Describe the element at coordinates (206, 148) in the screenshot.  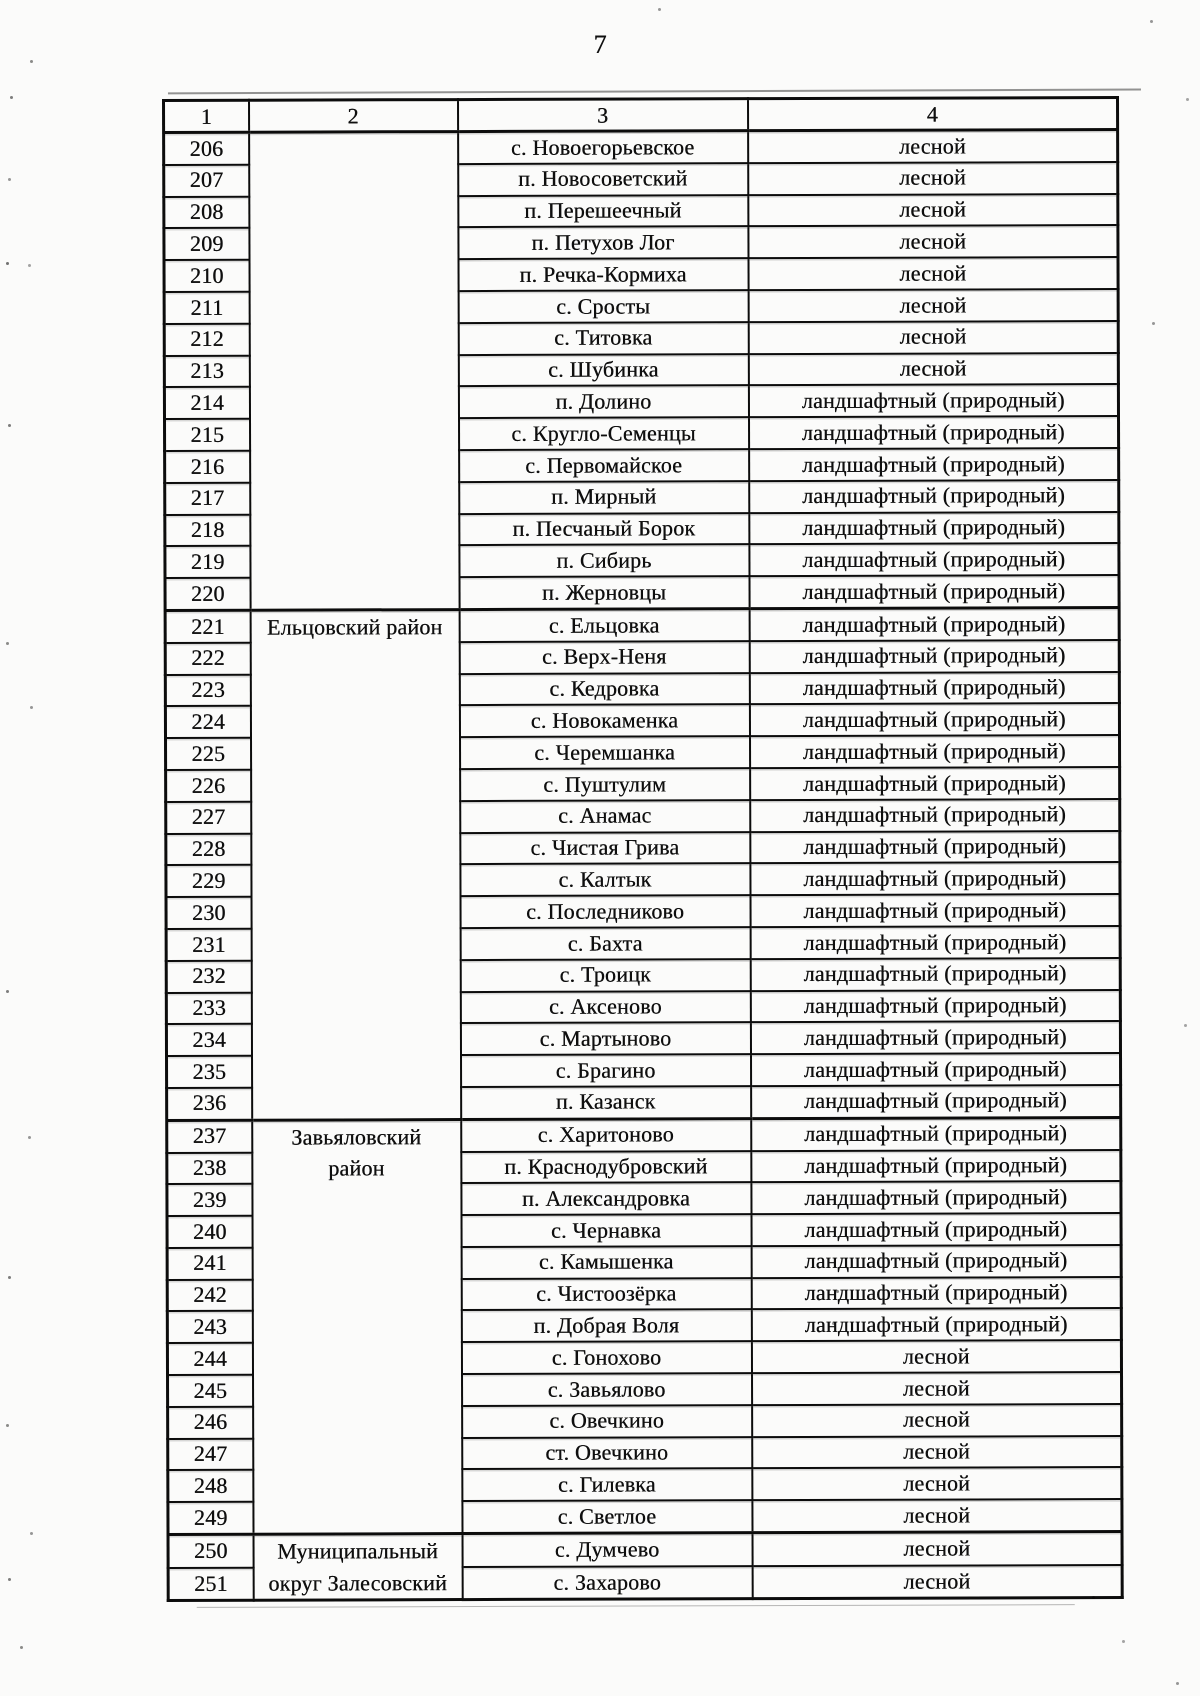
I see `row-number-cell: 206` at that location.